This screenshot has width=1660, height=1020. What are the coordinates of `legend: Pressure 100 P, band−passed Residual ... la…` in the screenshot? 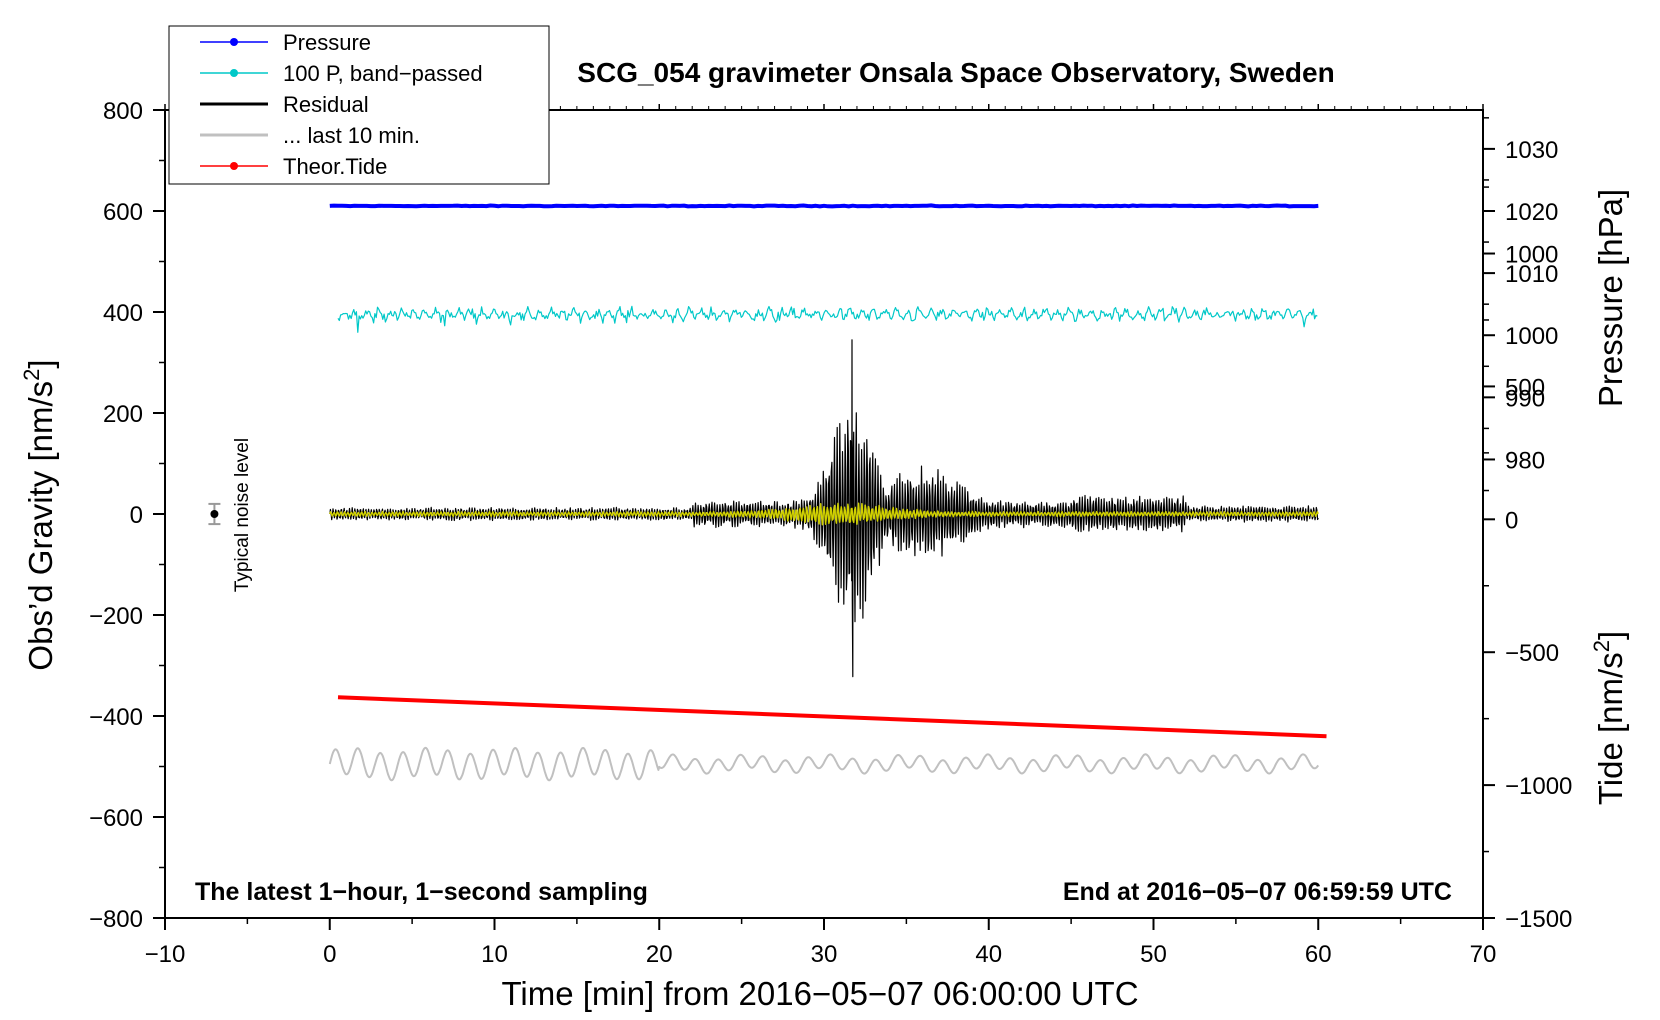 It's located at (359, 105).